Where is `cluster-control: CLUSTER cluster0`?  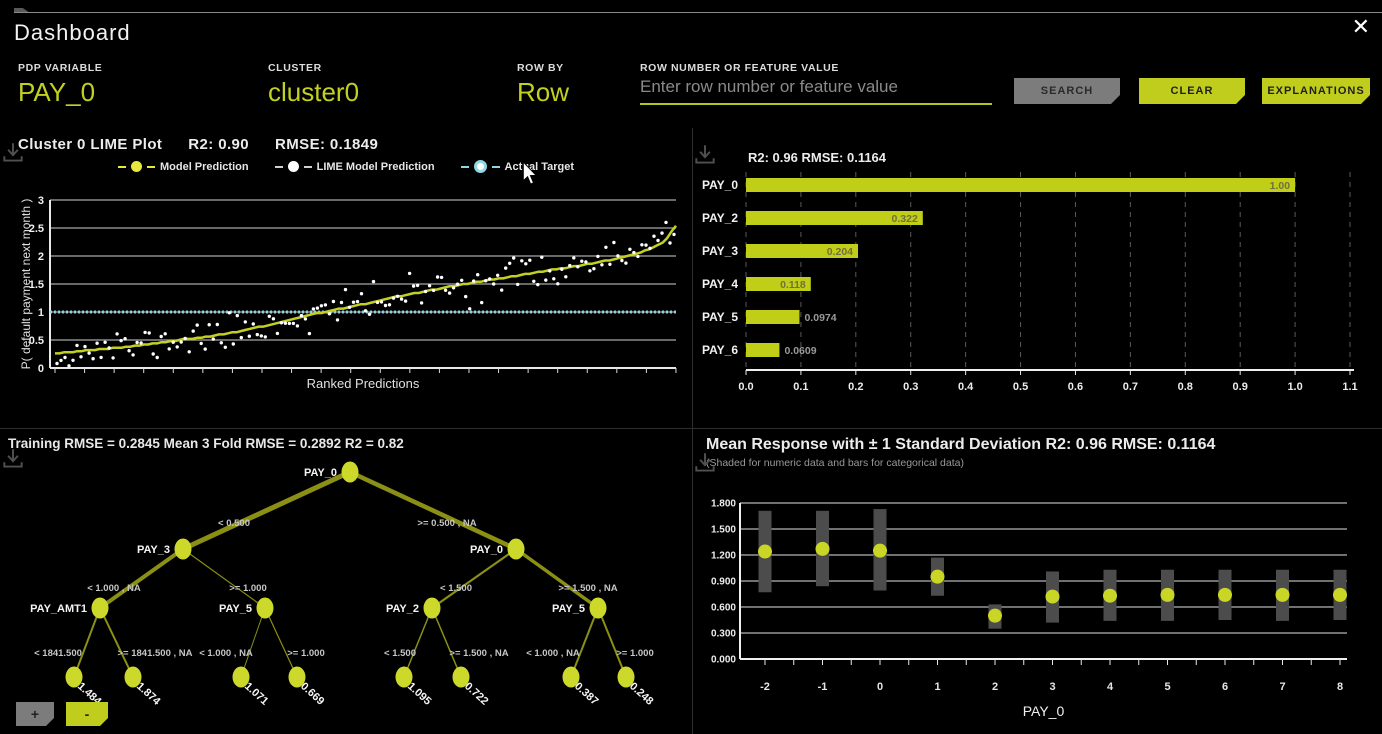
cluster-control: CLUSTER cluster0 is located at coordinates (313, 85).